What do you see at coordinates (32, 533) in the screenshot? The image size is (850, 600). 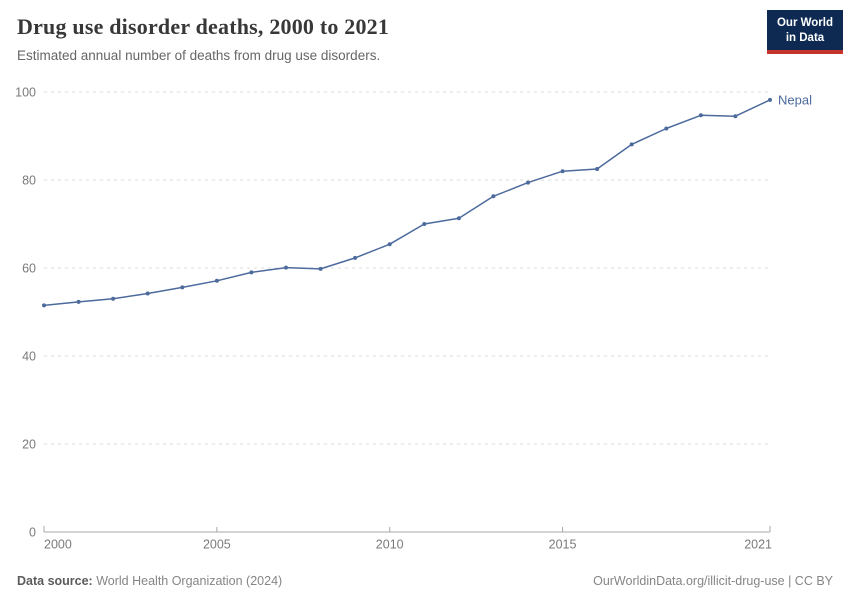 I see `y-axis-tick-label: 0` at bounding box center [32, 533].